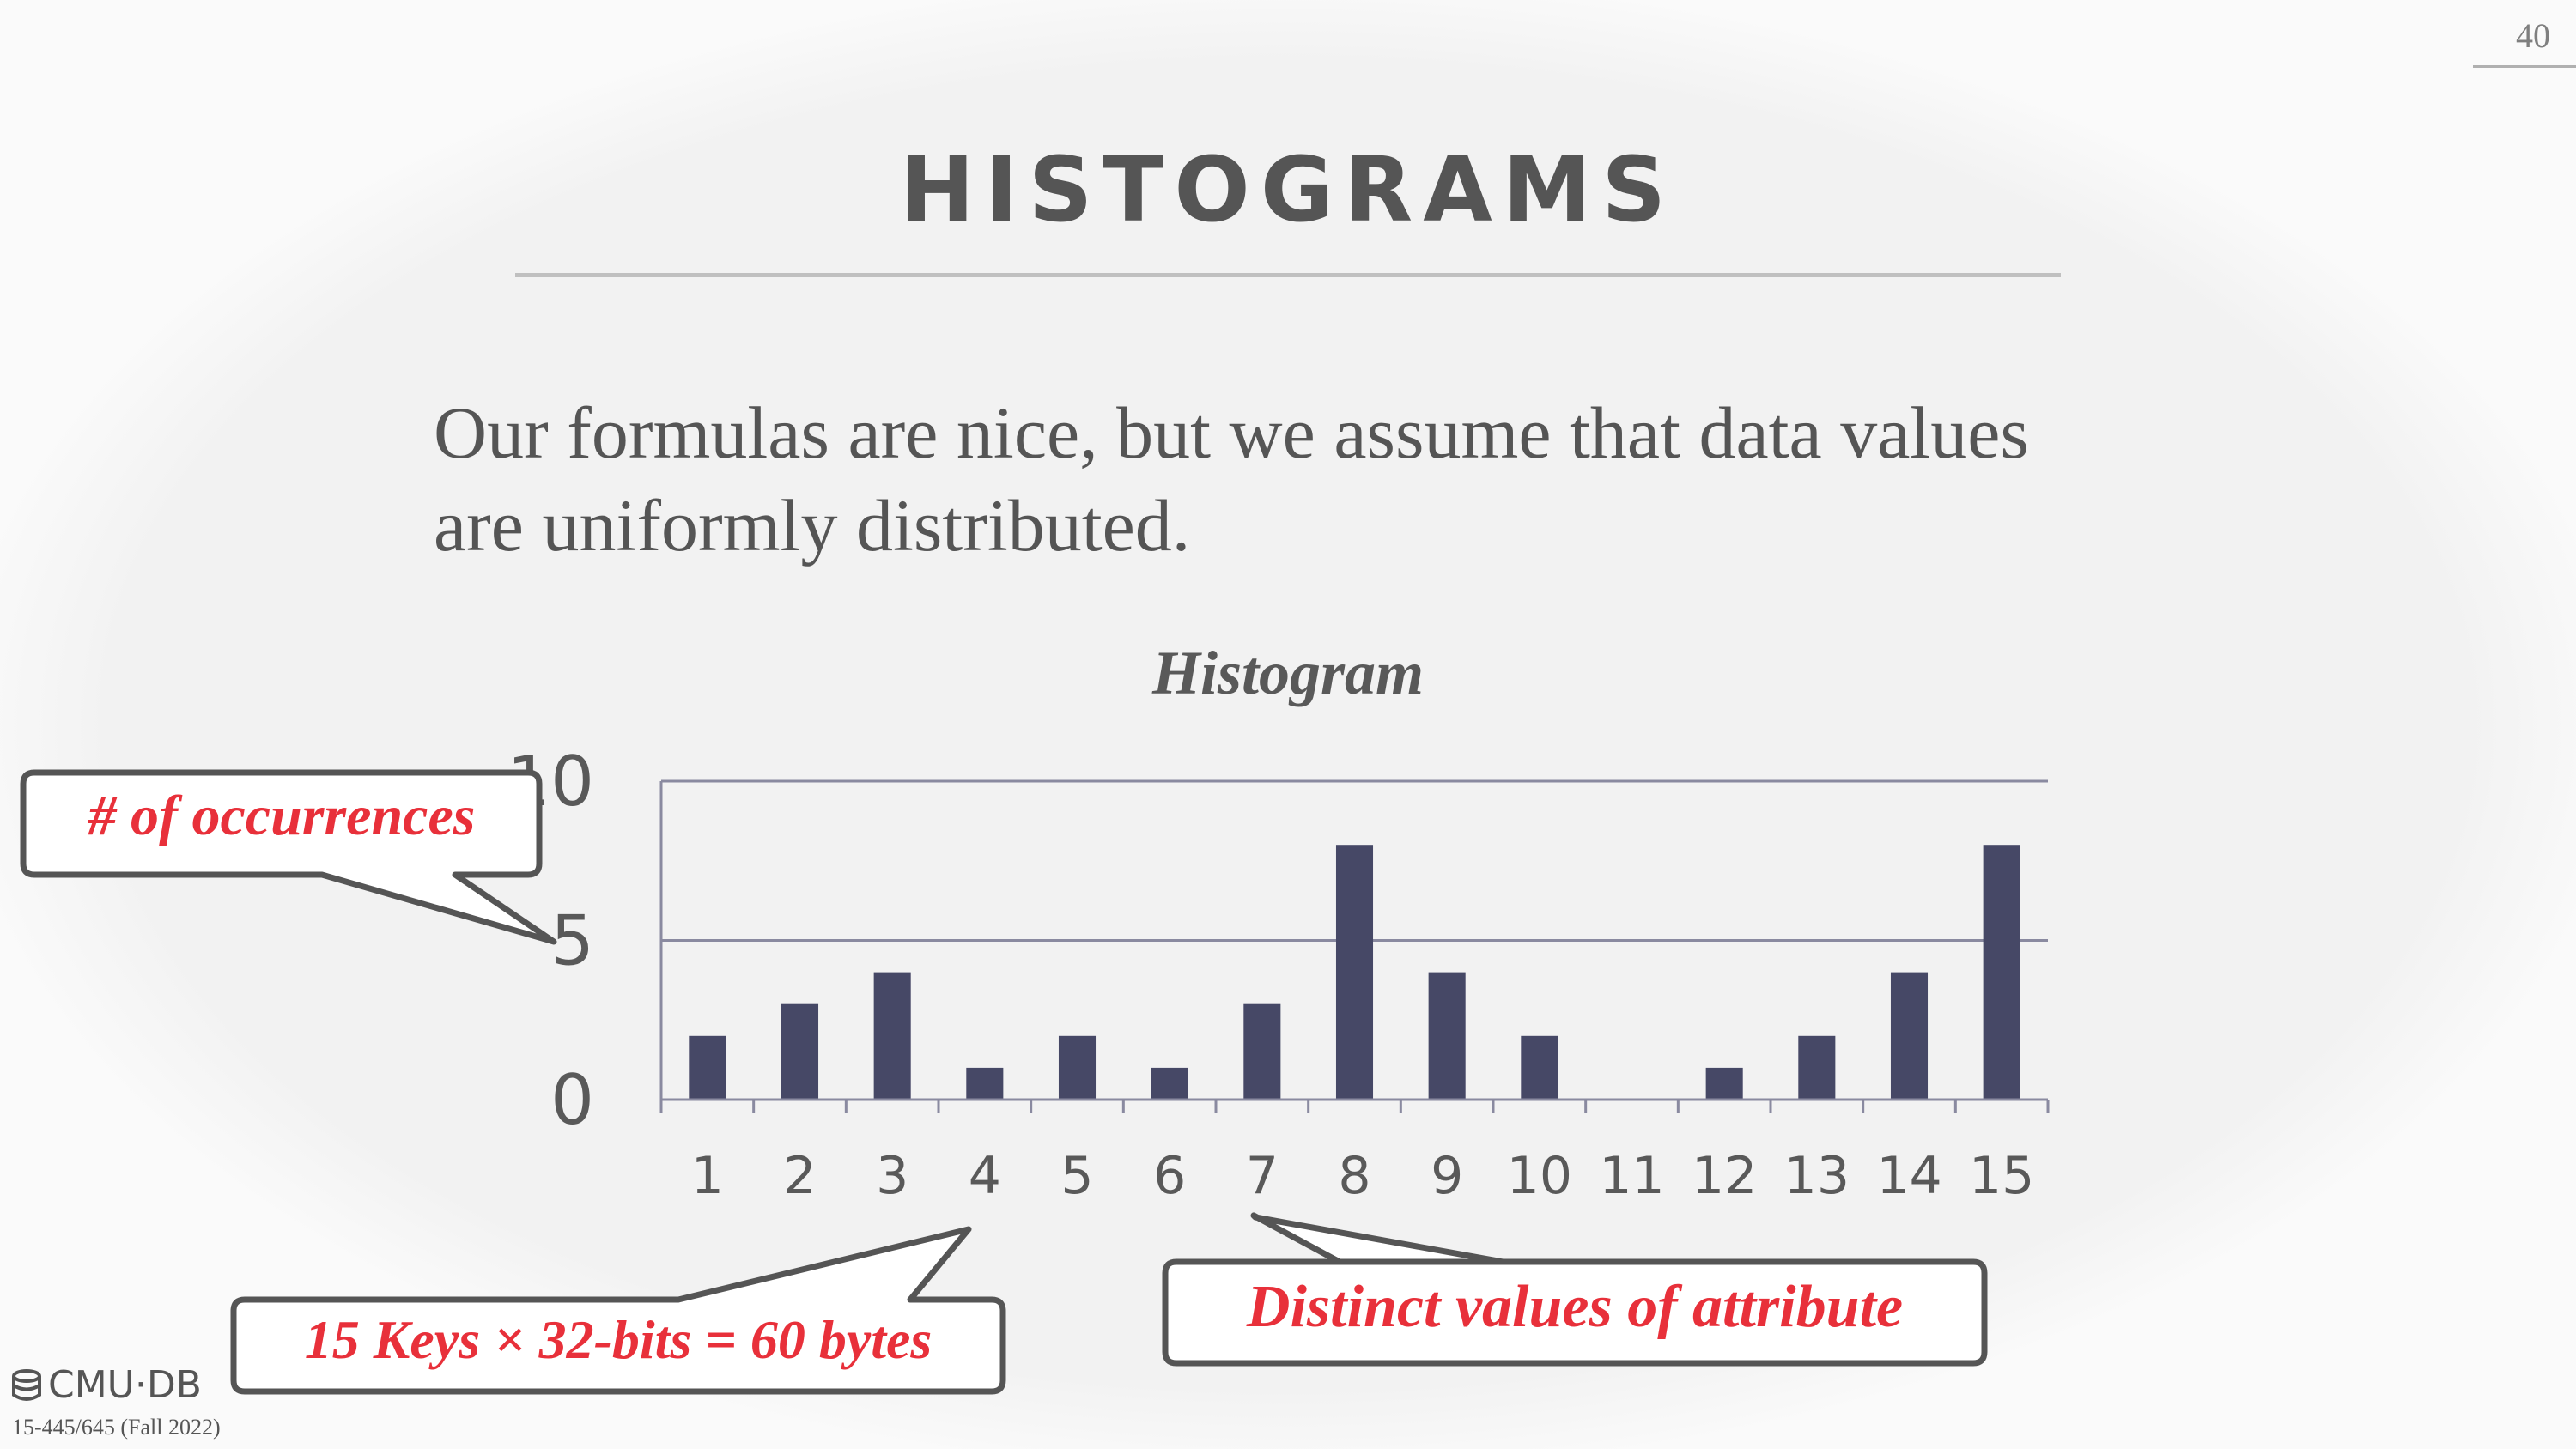 This screenshot has width=2576, height=1449. Describe the element at coordinates (892, 1176) in the screenshot. I see `x-tick-label-3: 3` at that location.